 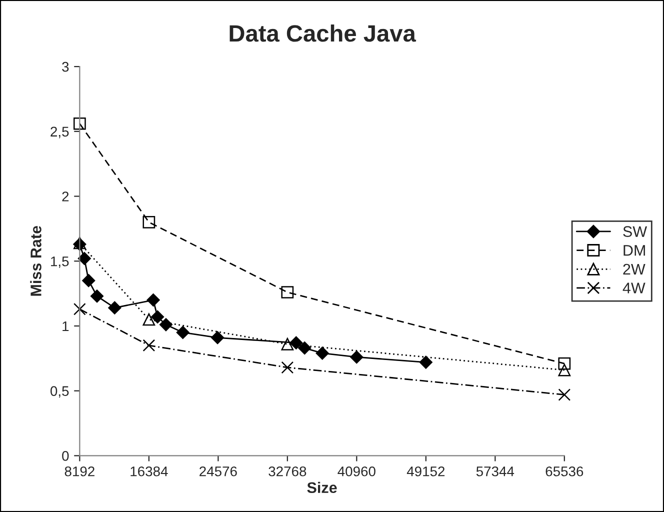 I want to click on x-tick-label: 24576, so click(x=218, y=471).